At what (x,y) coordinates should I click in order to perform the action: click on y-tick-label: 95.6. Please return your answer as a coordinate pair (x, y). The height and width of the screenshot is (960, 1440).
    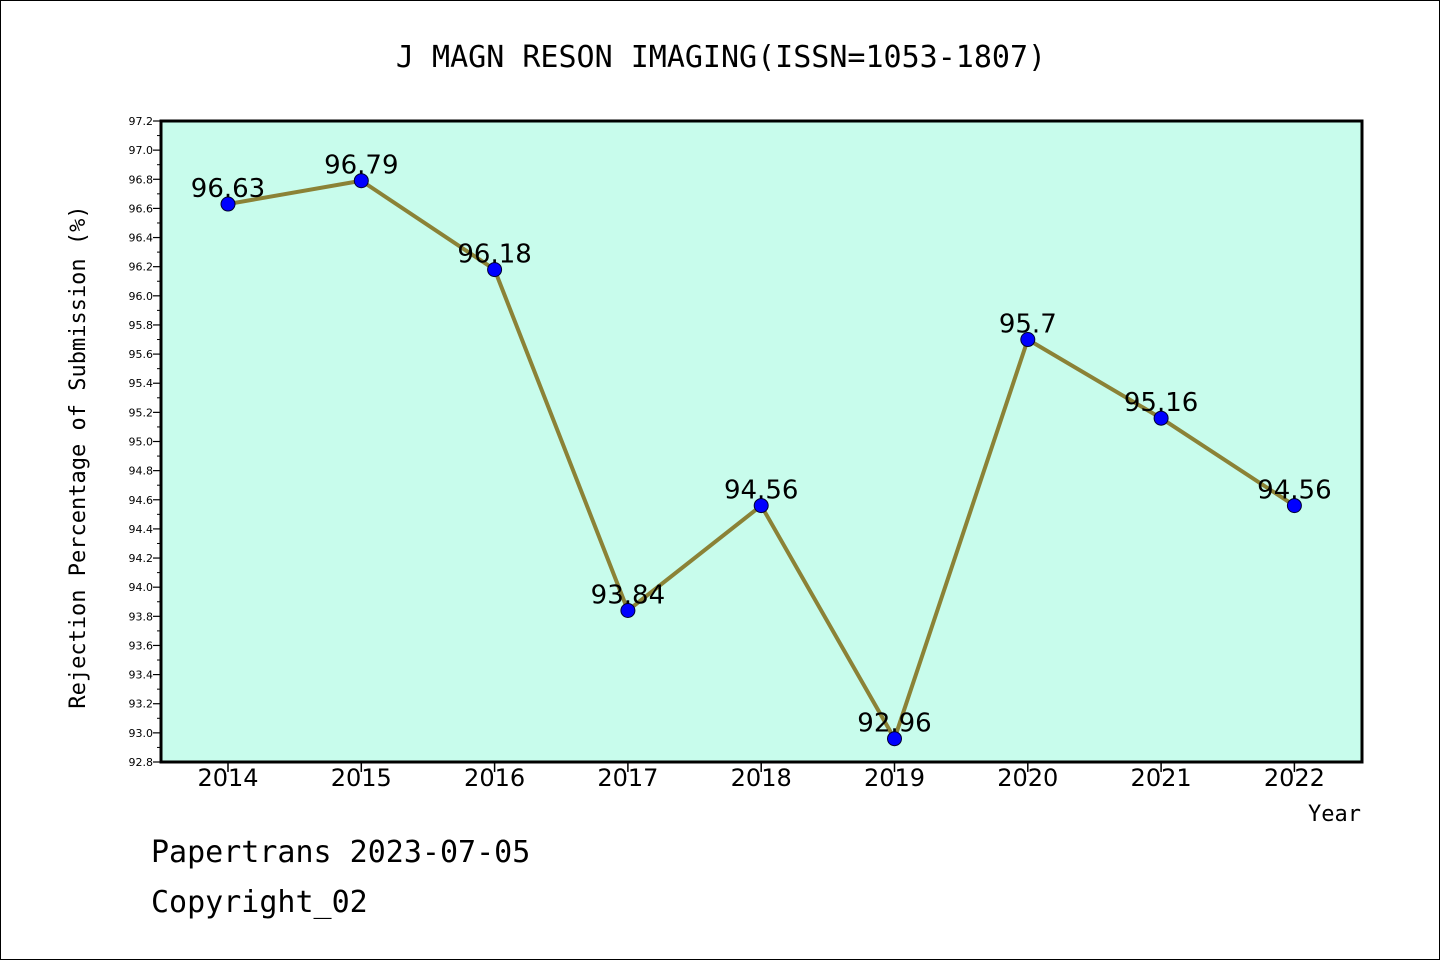
    Looking at the image, I should click on (141, 354).